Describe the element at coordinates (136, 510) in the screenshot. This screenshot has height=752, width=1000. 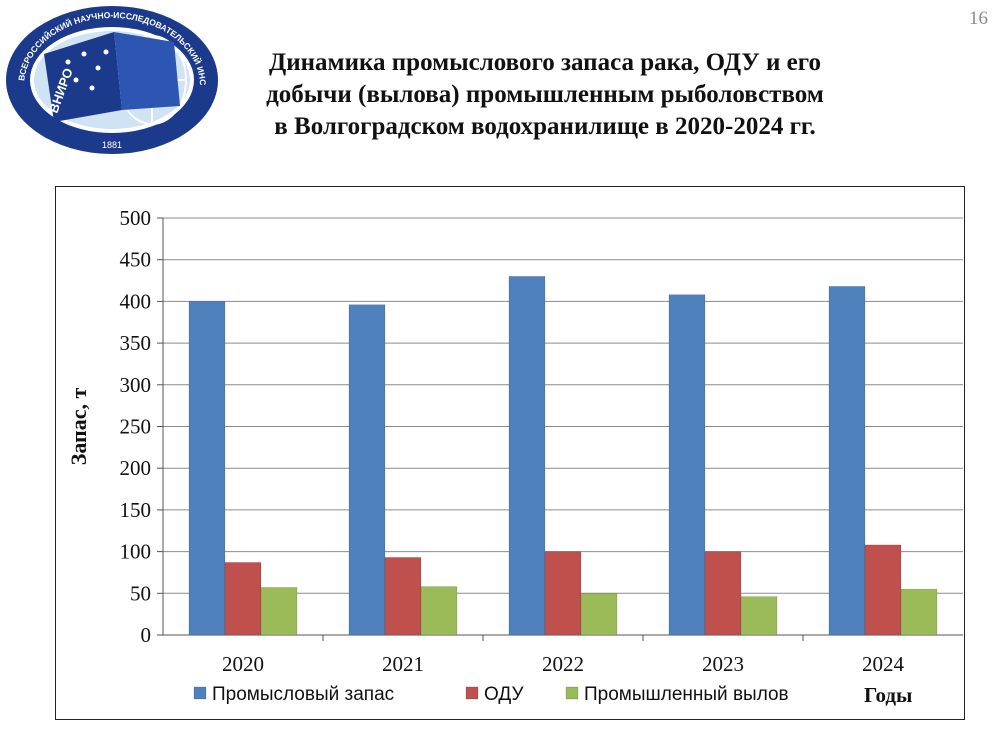
I see `y-tick-label: 150` at that location.